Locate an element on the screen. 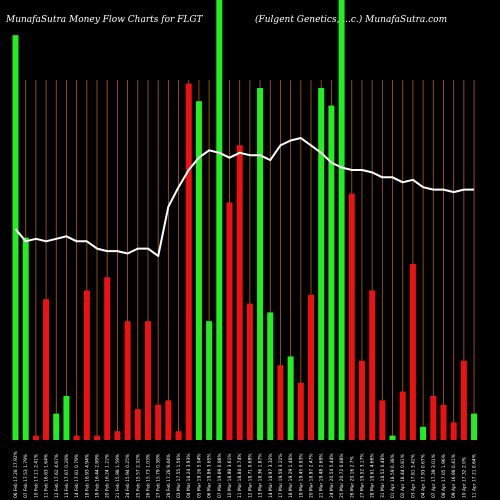 This screenshot has width=500, height=500. x-tick-label: 07 Feb 17.53 1.79% is located at coordinates (26, 476).